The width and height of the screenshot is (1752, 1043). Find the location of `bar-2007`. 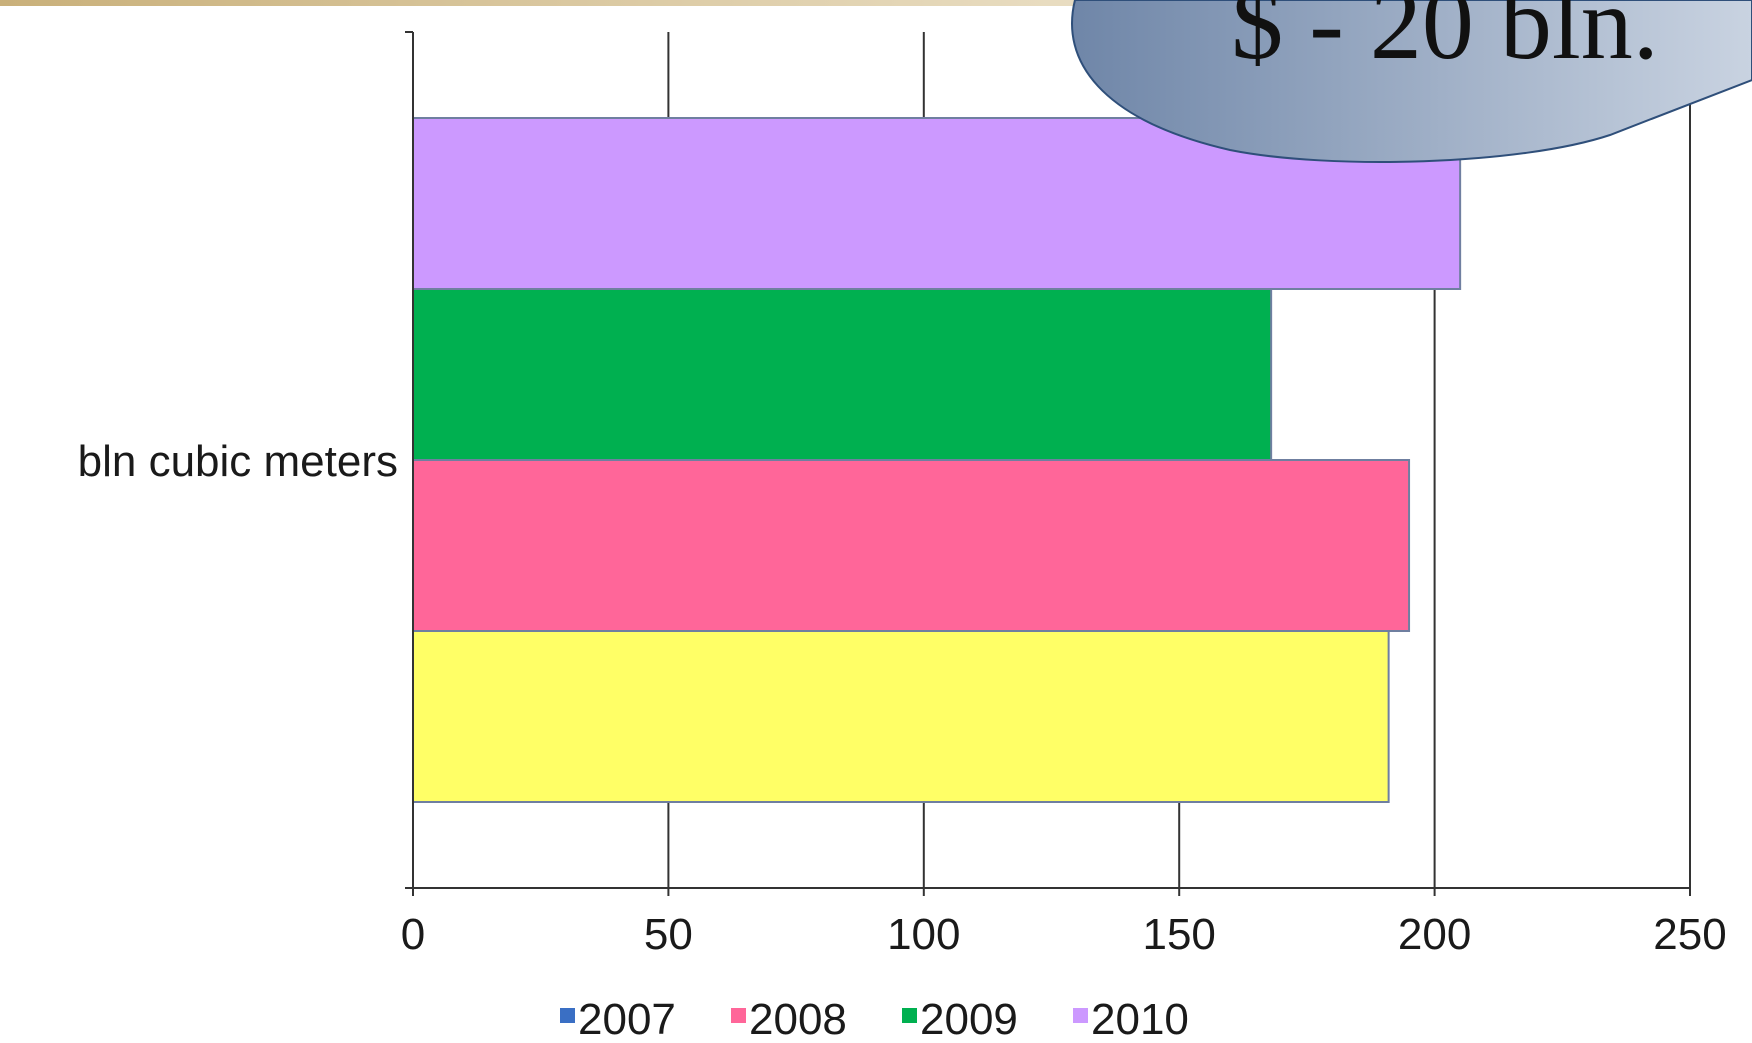

bar-2007 is located at coordinates (901, 716).